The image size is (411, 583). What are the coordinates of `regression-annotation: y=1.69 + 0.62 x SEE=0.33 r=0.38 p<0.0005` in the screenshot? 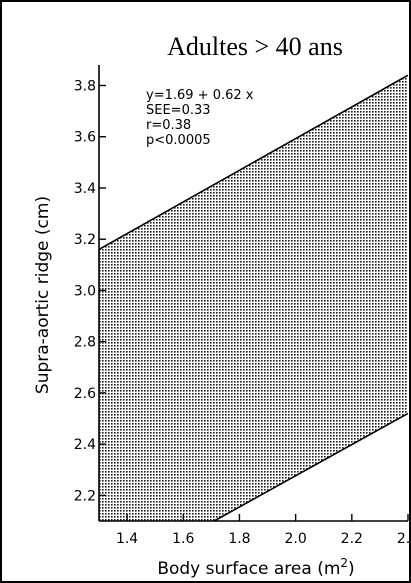 It's located at (200, 118).